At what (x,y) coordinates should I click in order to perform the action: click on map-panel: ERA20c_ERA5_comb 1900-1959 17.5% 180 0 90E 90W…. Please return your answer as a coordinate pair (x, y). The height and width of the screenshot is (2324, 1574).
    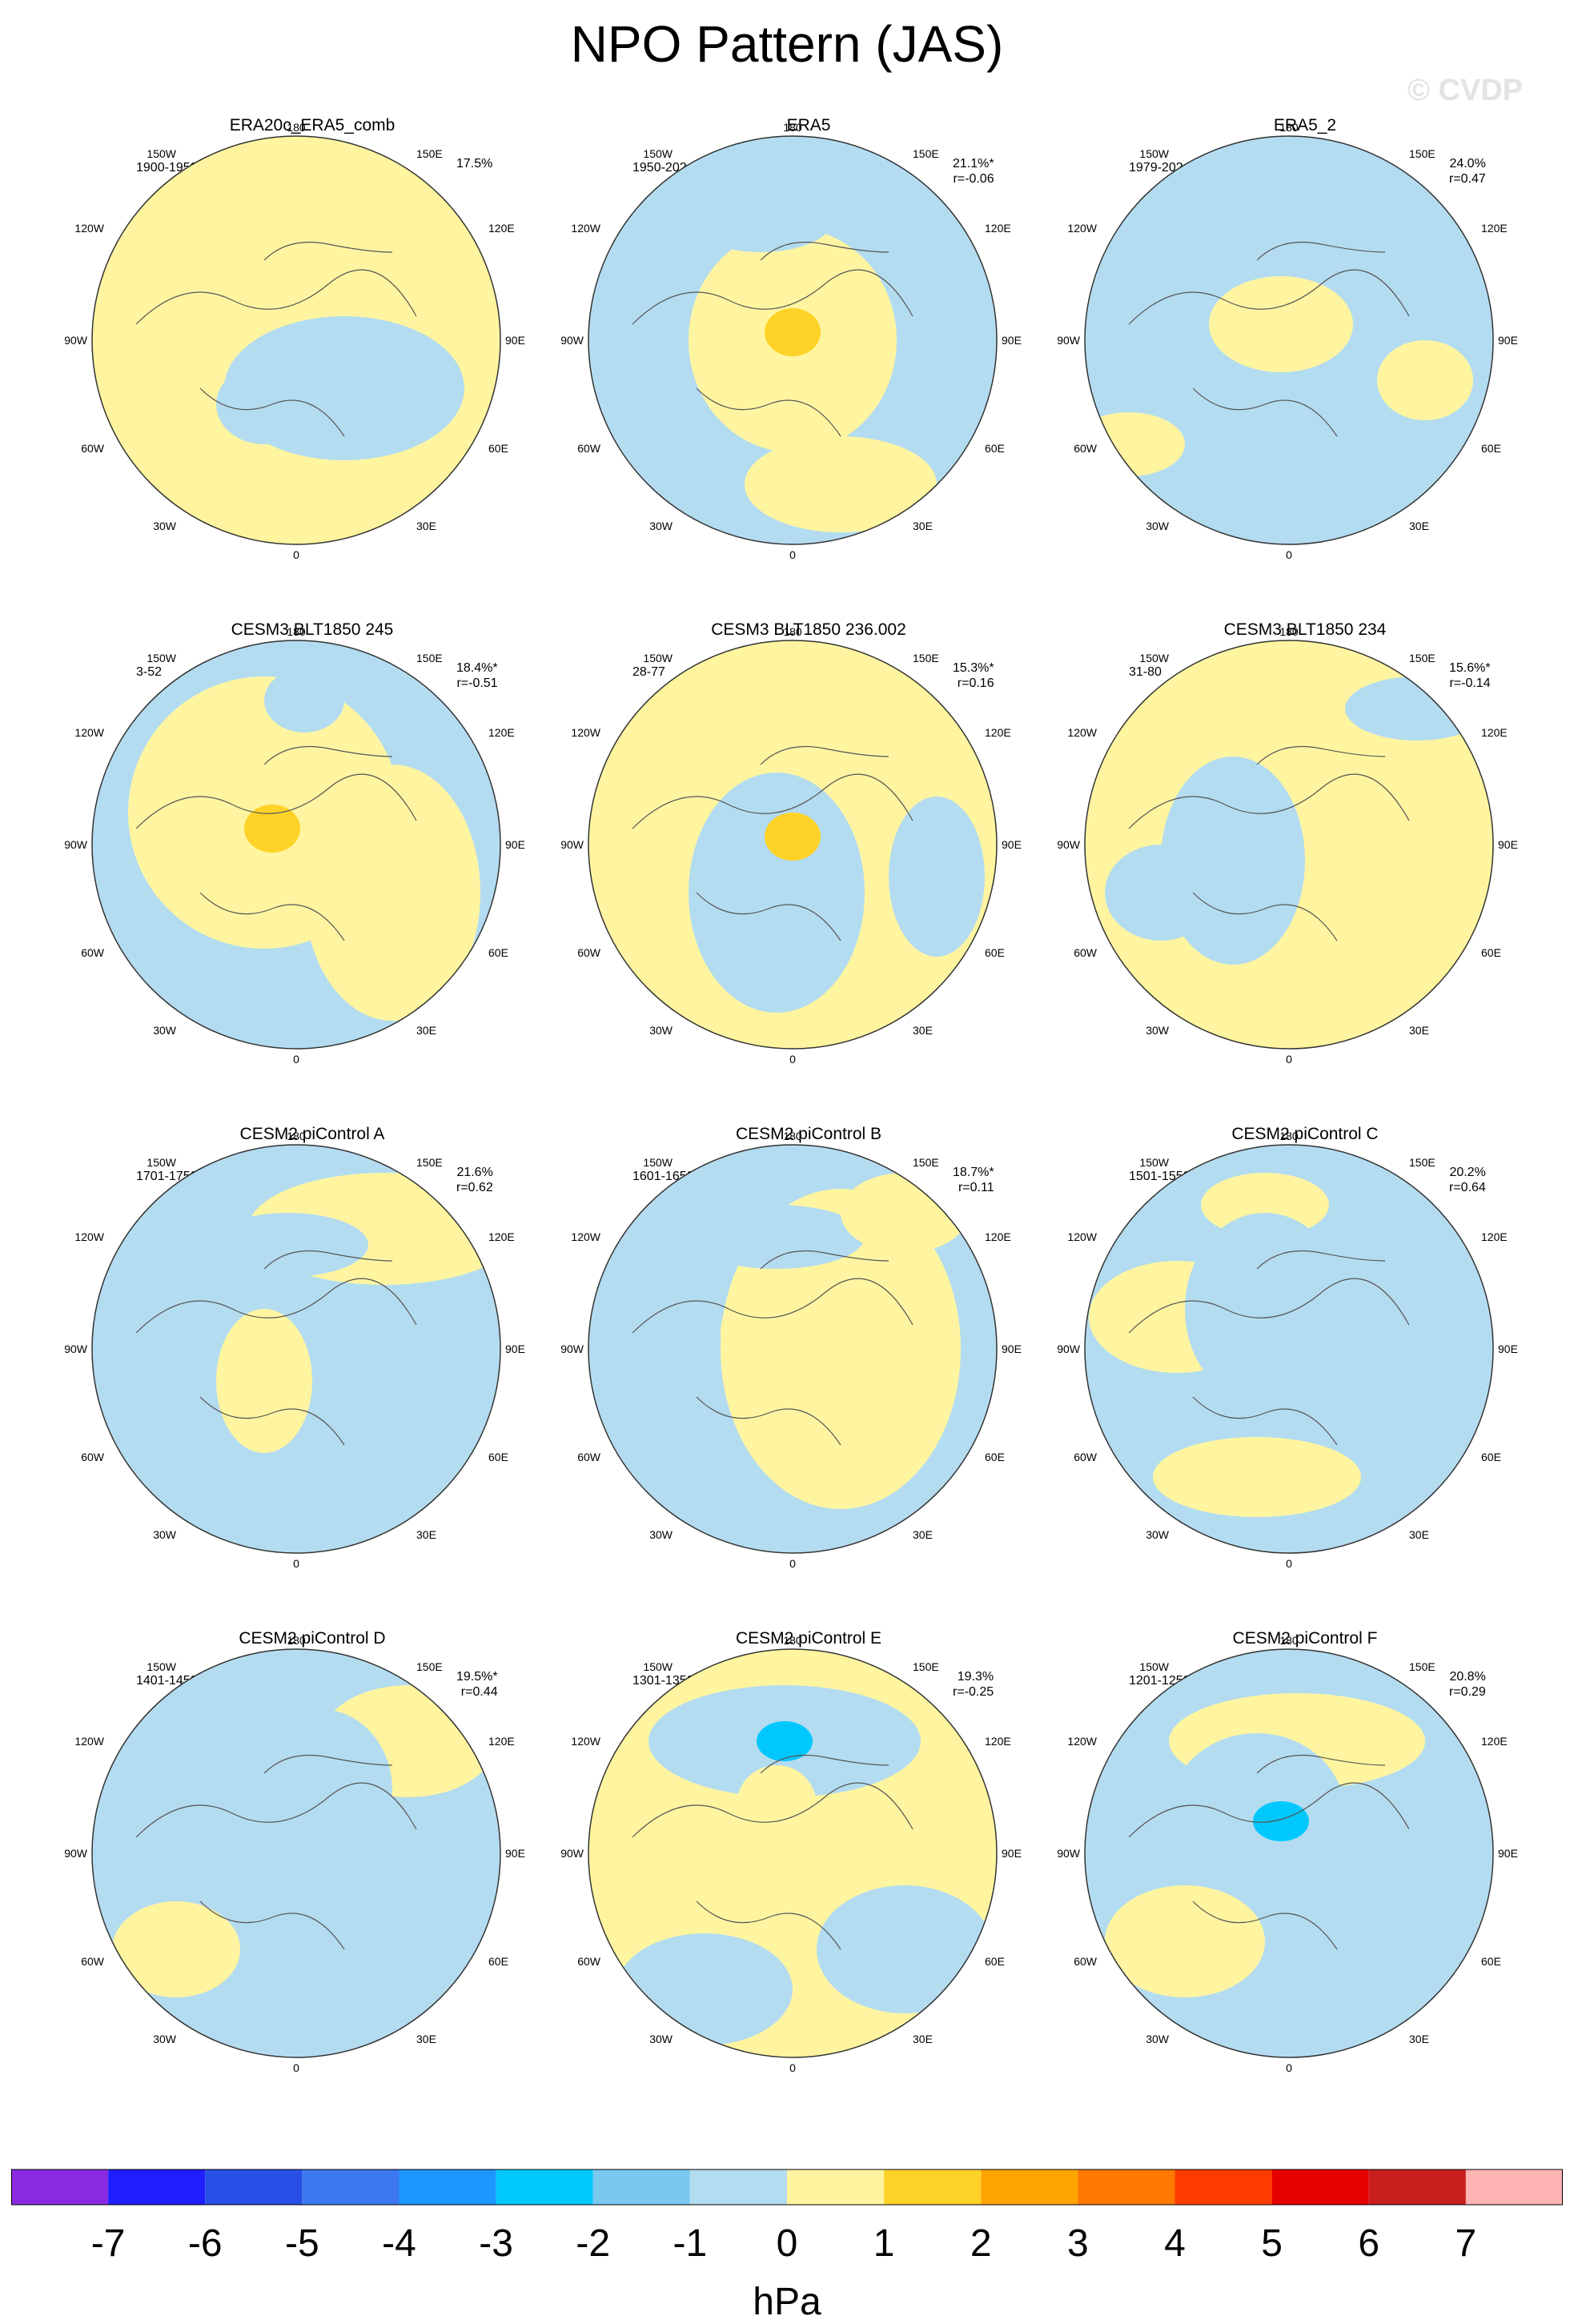
    Looking at the image, I should click on (312, 356).